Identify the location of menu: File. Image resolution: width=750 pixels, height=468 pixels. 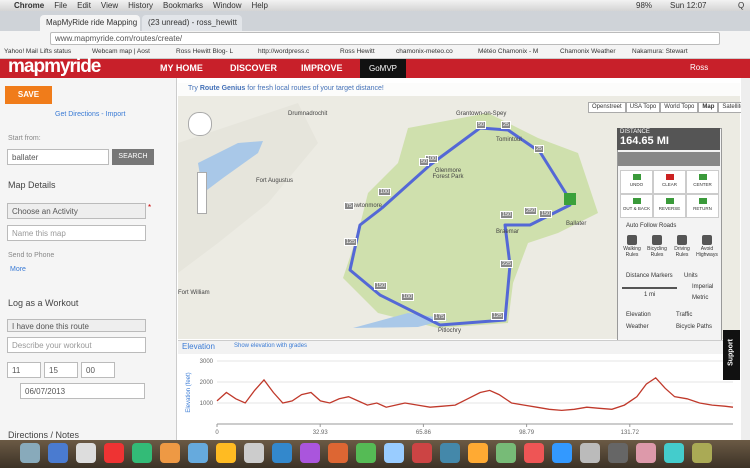
(61, 5).